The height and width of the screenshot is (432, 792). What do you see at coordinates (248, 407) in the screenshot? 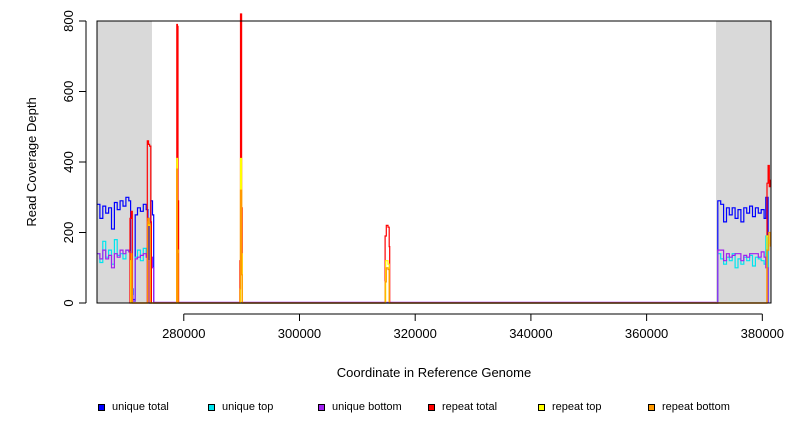
I see `legend-label: unique top` at bounding box center [248, 407].